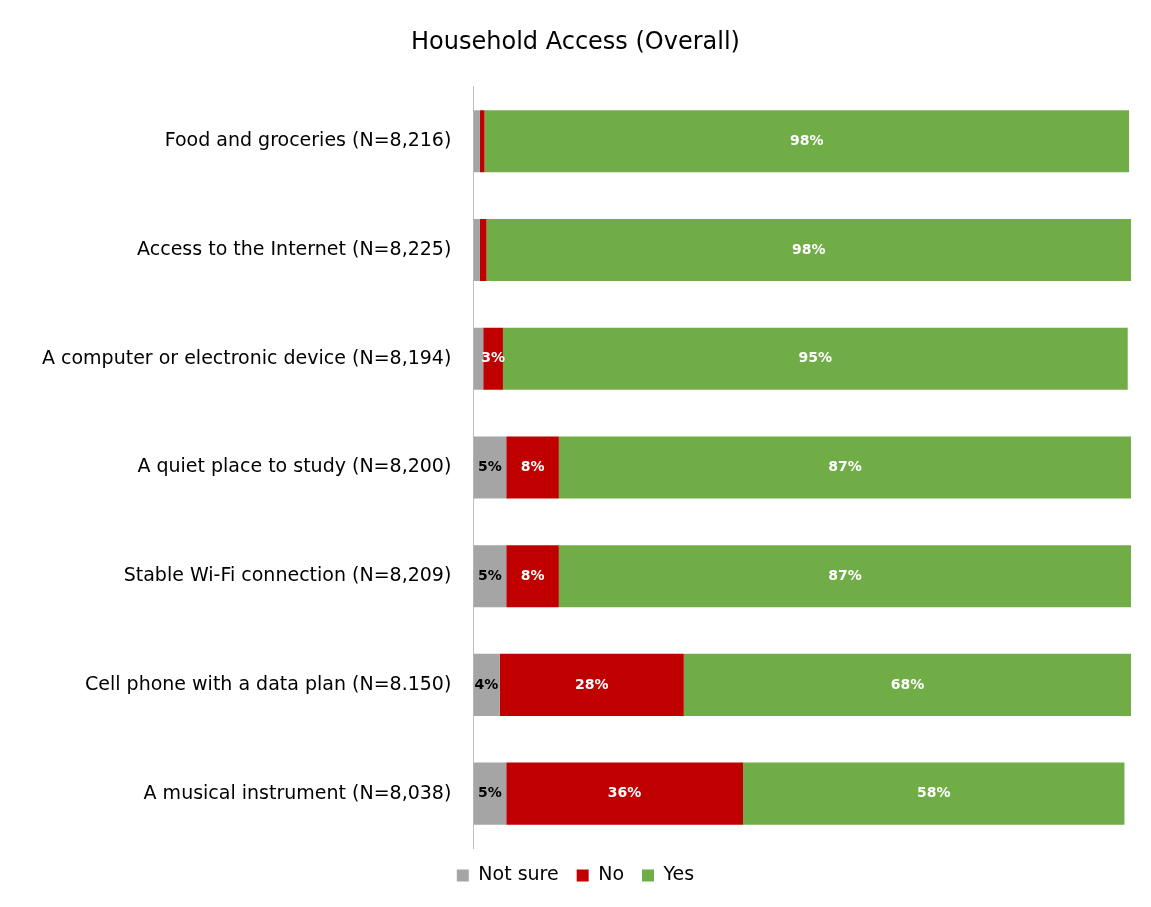  I want to click on y-tick-label: Food and groceries (N=8,216), so click(308, 139).